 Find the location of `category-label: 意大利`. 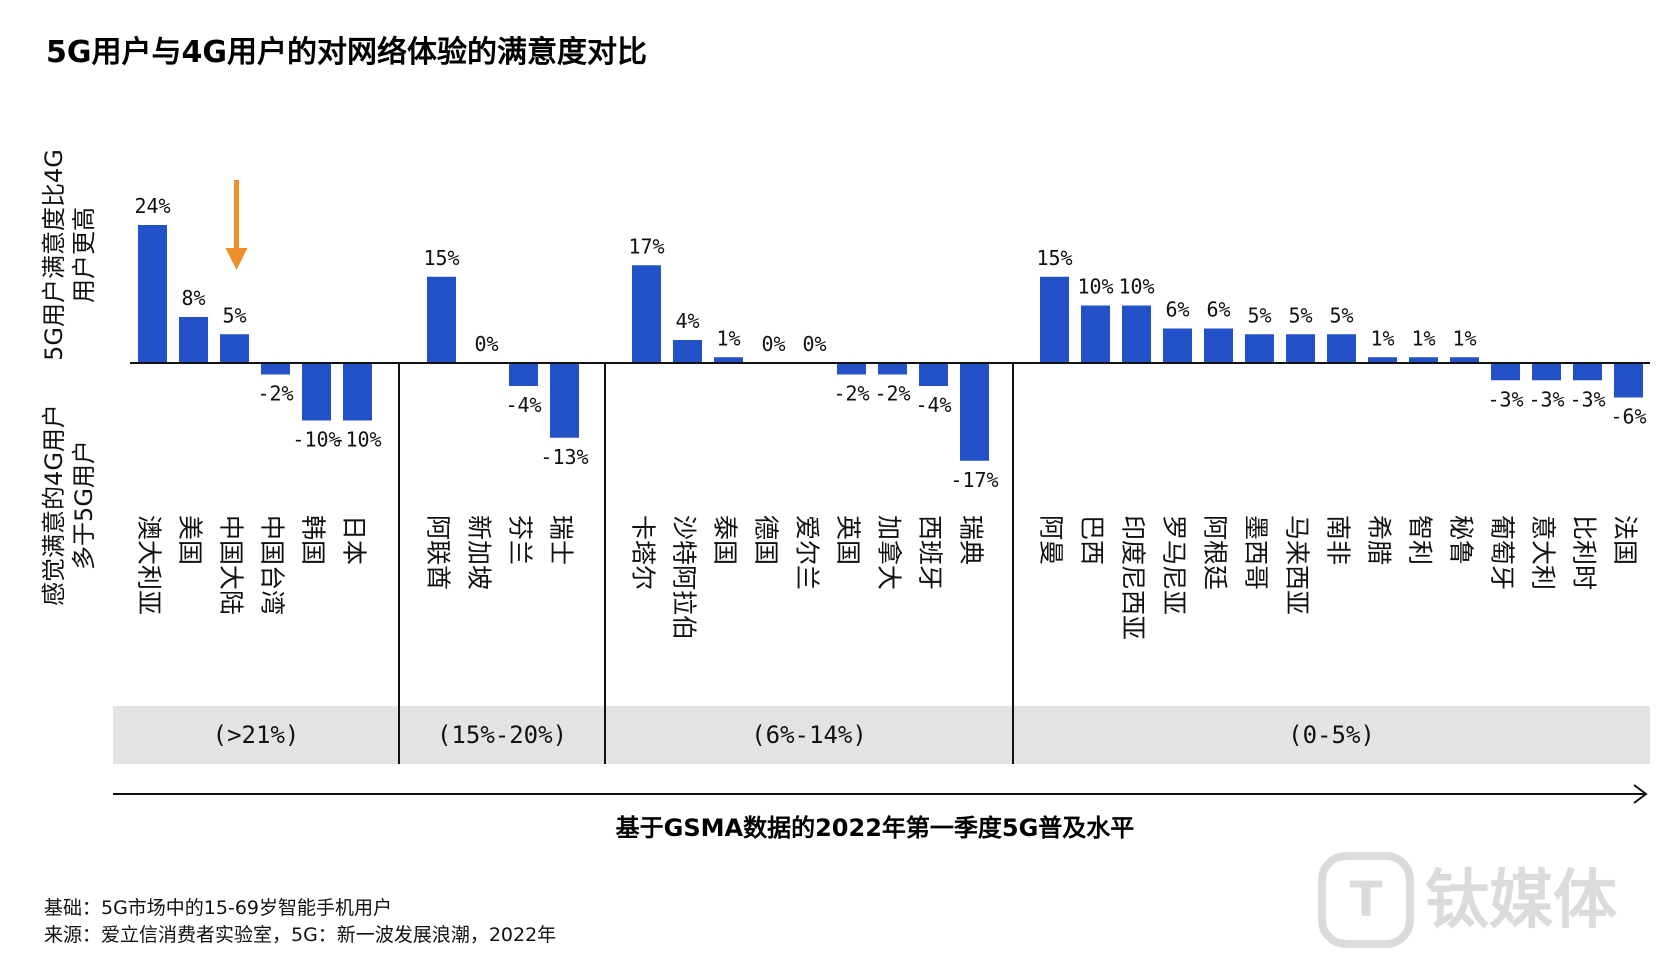

category-label: 意大利 is located at coordinates (1543, 552).